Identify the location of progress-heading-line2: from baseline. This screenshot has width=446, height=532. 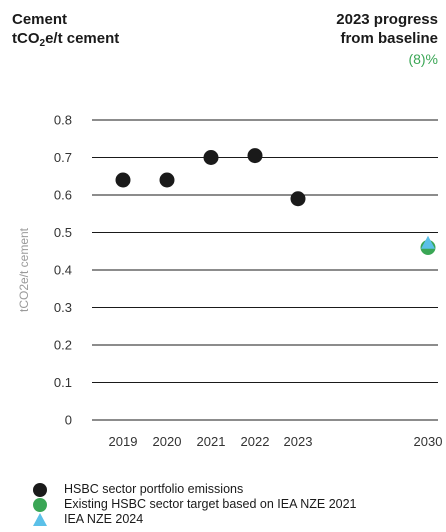
(389, 38).